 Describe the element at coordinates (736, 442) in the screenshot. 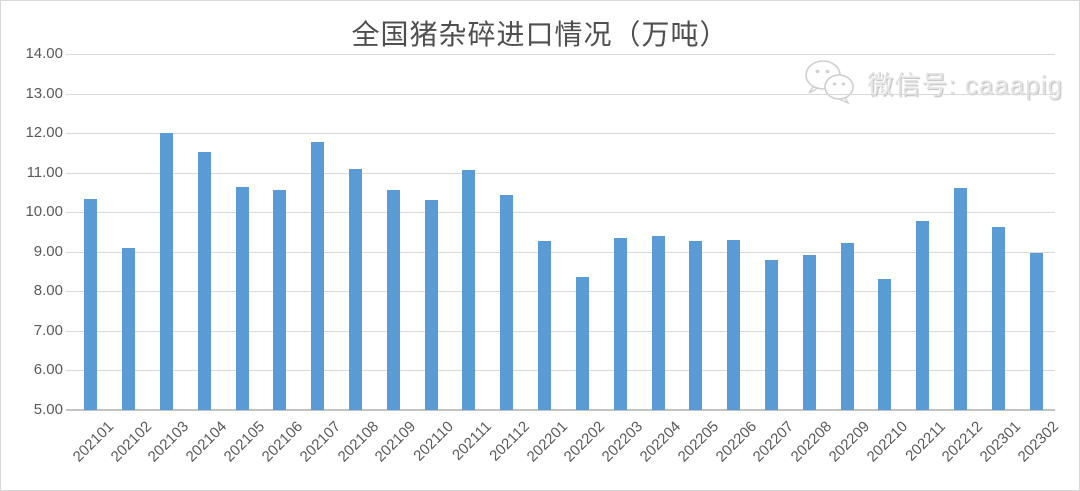

I see `x-axis-tick-label: 202206` at that location.